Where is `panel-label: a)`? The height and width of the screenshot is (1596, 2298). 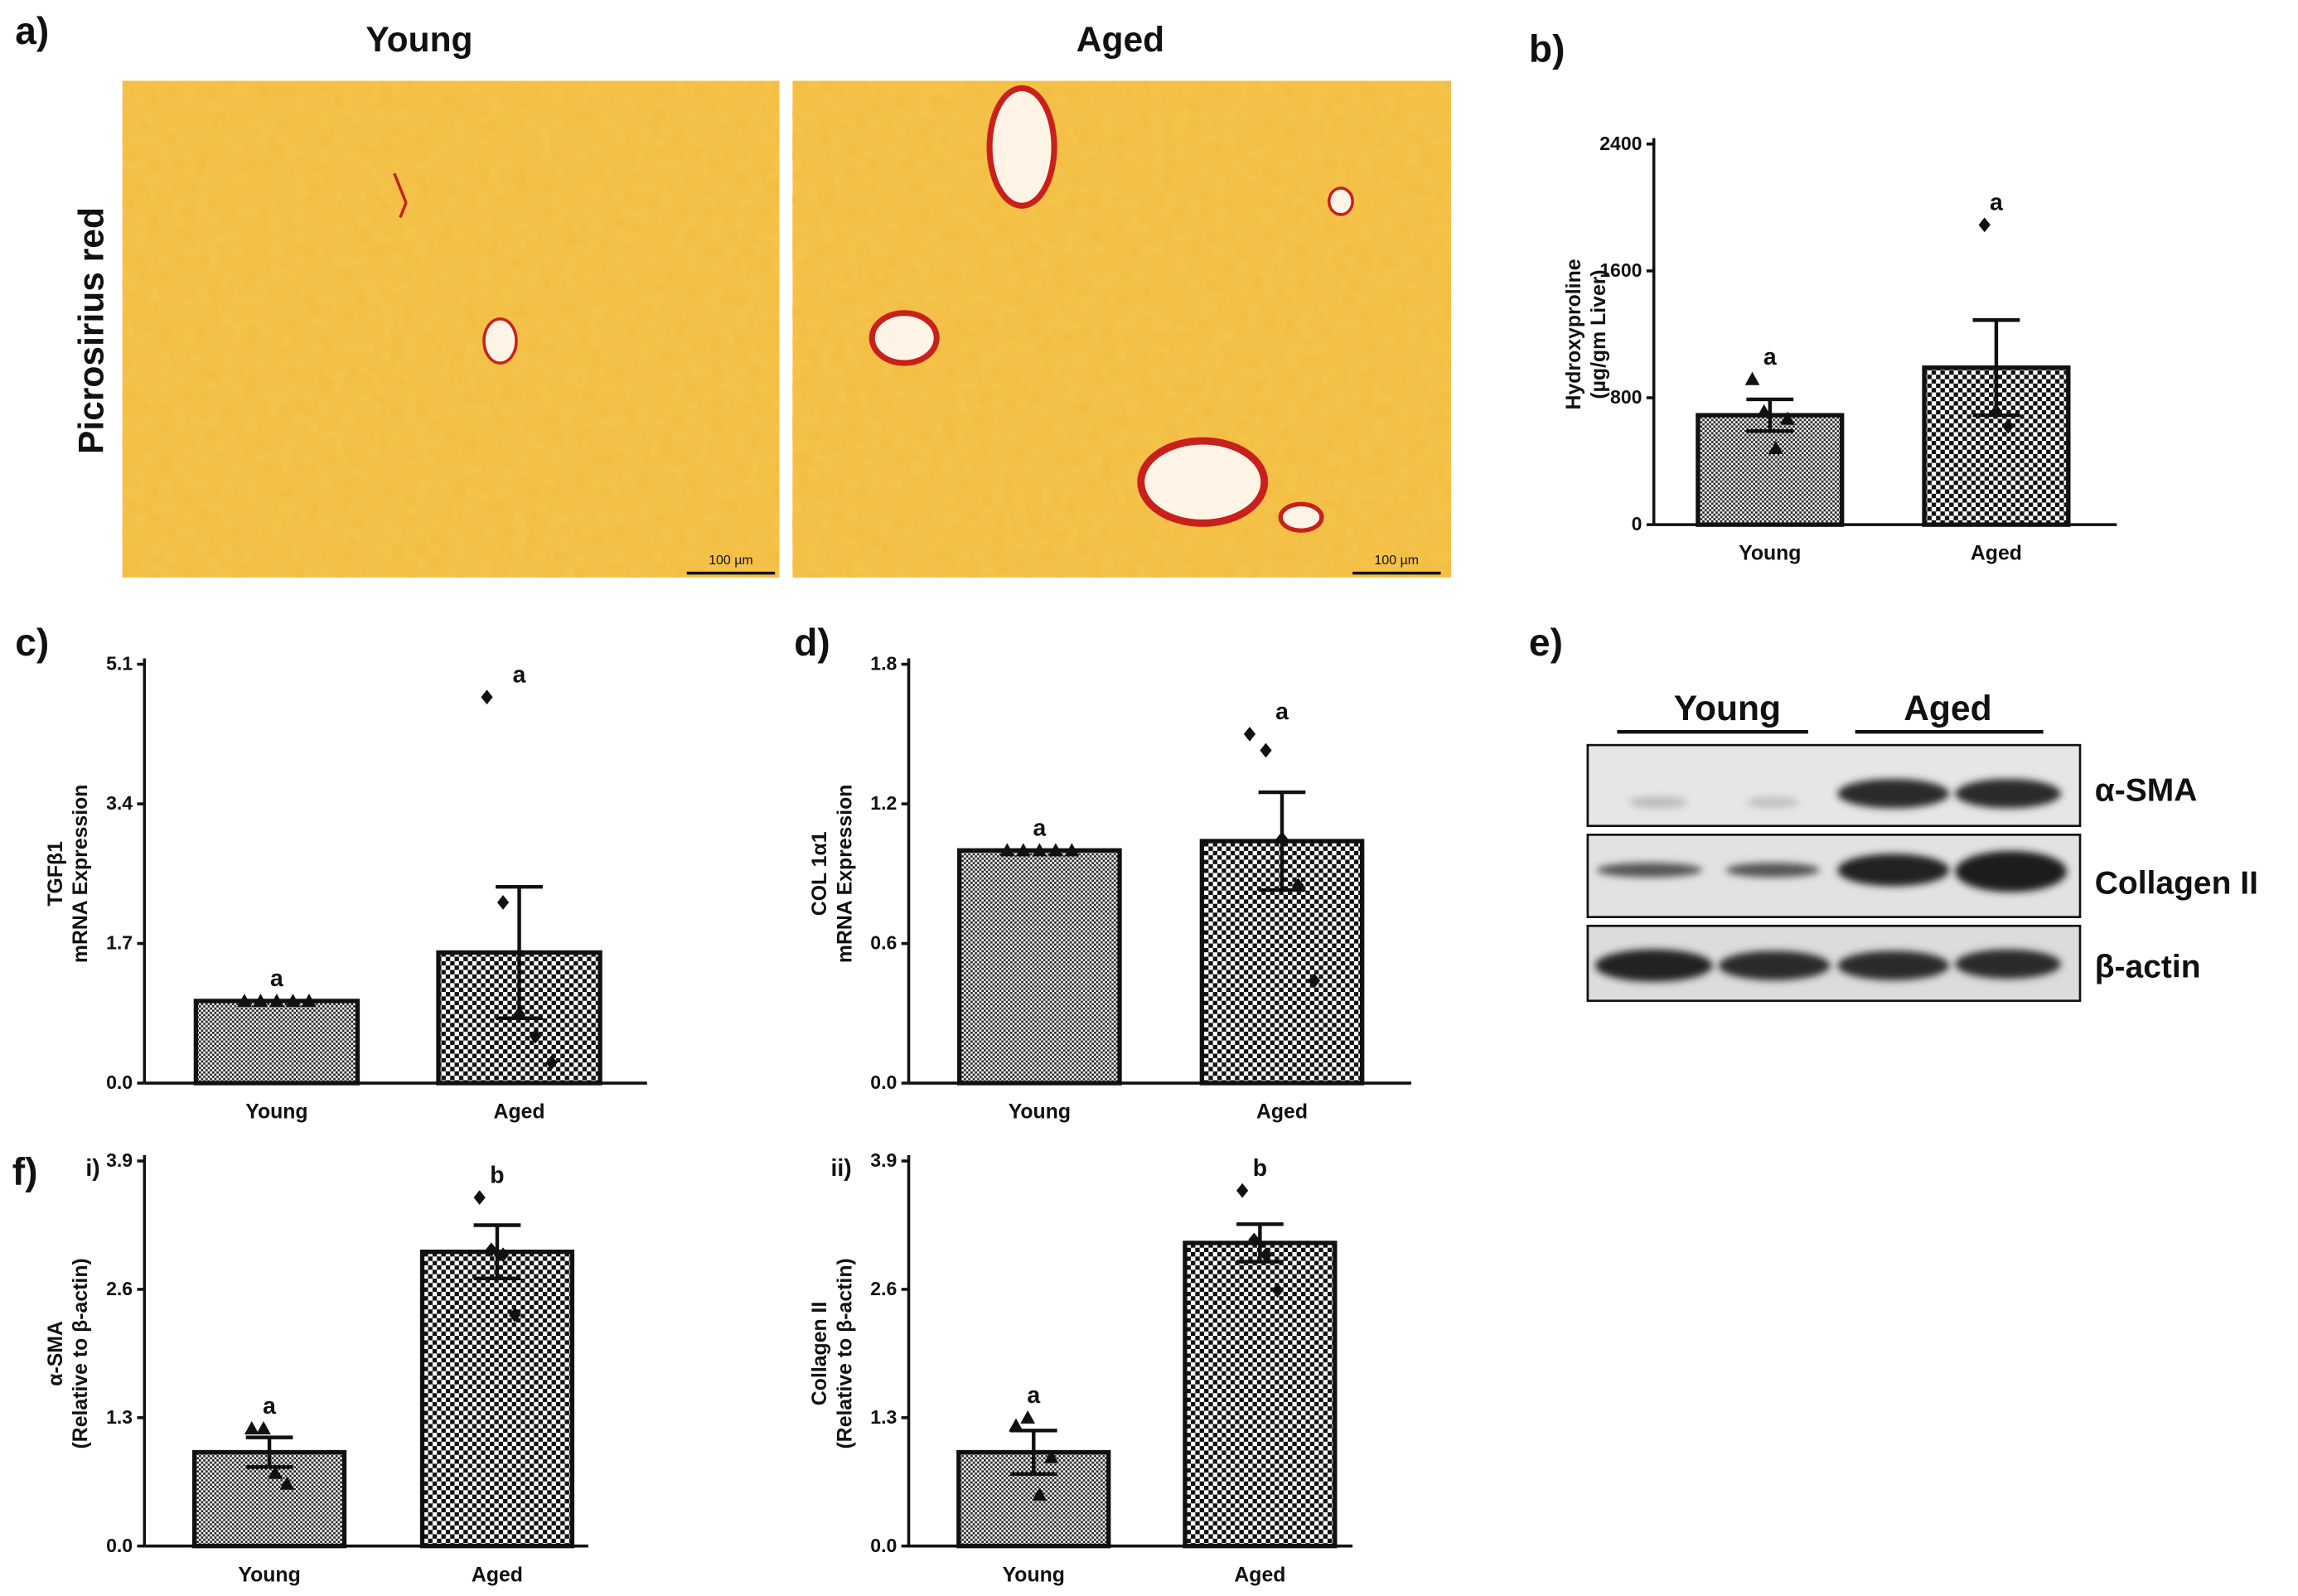 panel-label: a) is located at coordinates (32, 31).